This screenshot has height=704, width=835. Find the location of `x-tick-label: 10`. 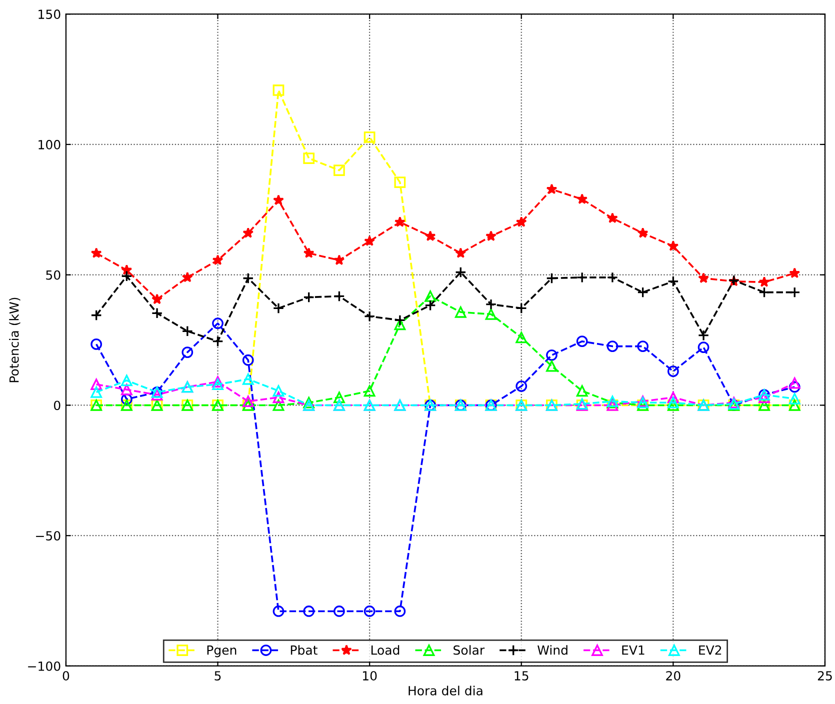

x-tick-label: 10 is located at coordinates (369, 676).